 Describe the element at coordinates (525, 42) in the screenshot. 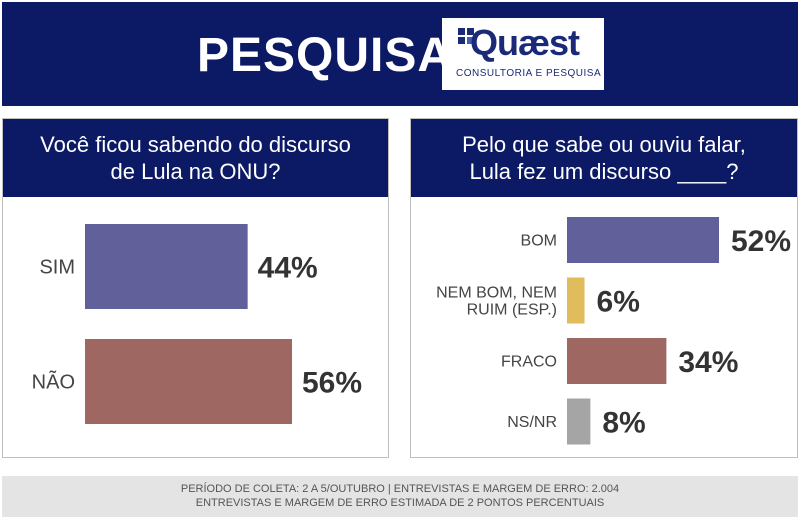

I see `logo-wordmark: Quæst` at that location.